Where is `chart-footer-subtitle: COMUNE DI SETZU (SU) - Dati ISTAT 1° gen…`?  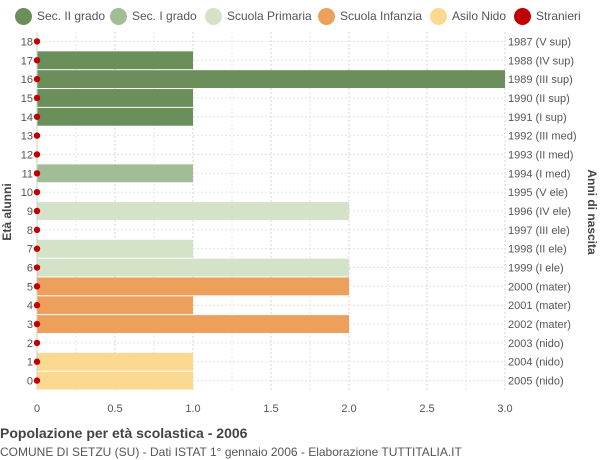
chart-footer-subtitle: COMUNE DI SETZU (SU) - Dati ISTAT 1° gen… is located at coordinates (231, 452).